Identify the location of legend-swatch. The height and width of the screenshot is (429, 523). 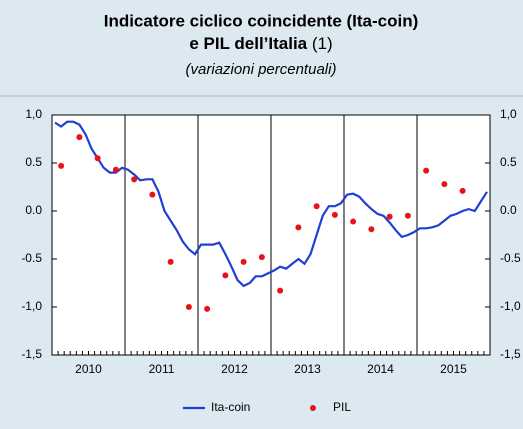
(313, 408).